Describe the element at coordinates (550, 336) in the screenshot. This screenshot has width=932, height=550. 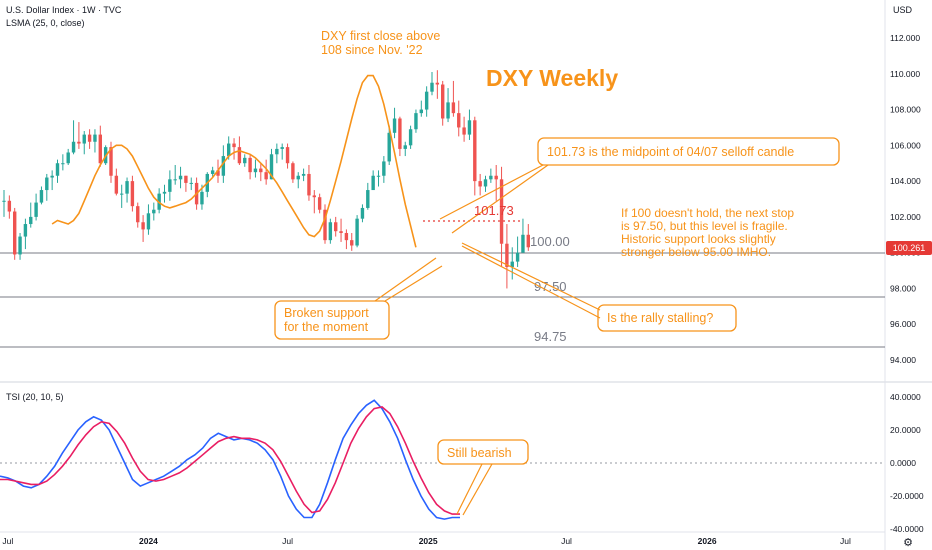
I see `level-9475-label: 94.75` at that location.